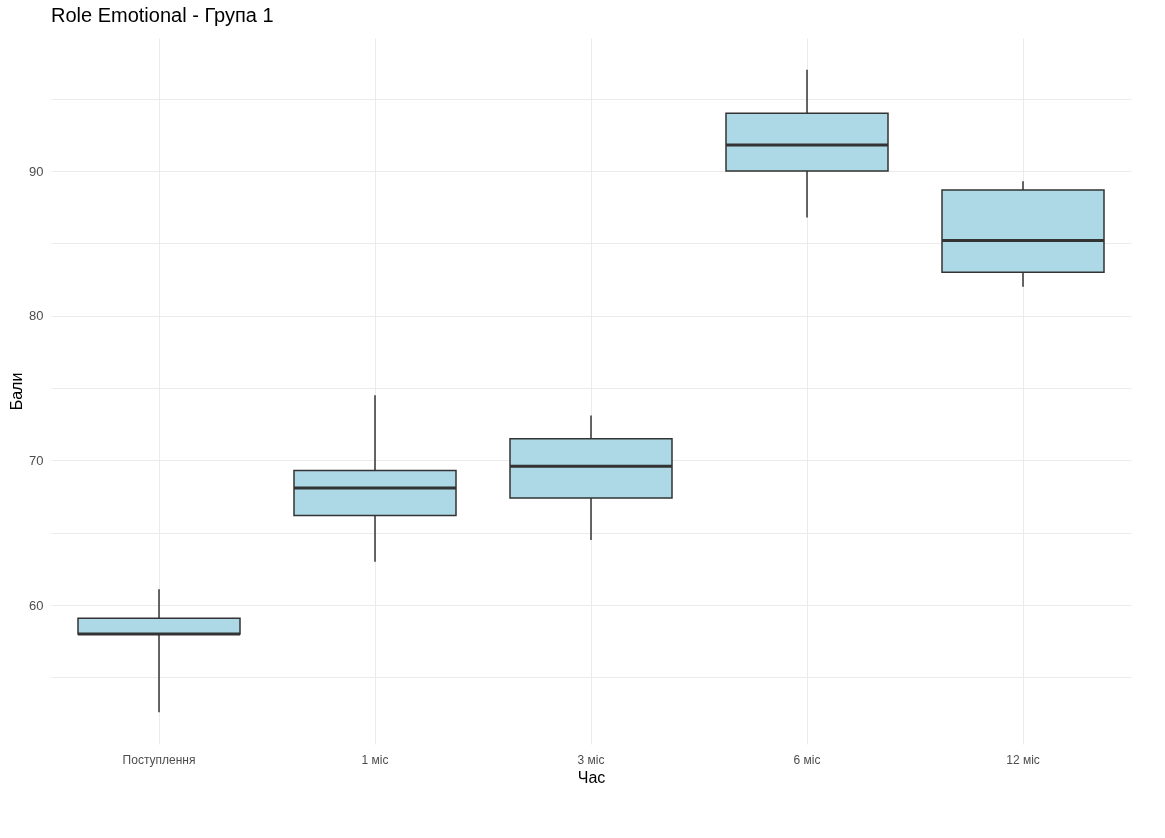 The height and width of the screenshot is (838, 1165). What do you see at coordinates (159, 759) in the screenshot?
I see `x-tick-label: Поступлення` at bounding box center [159, 759].